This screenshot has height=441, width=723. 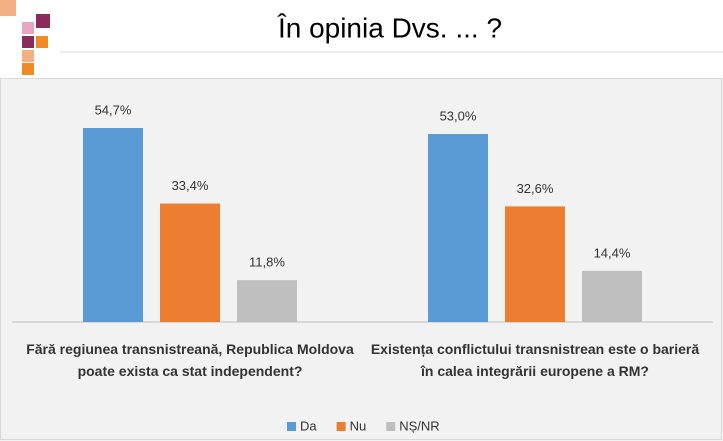 I want to click on data-label: 33,4%, so click(x=190, y=185).